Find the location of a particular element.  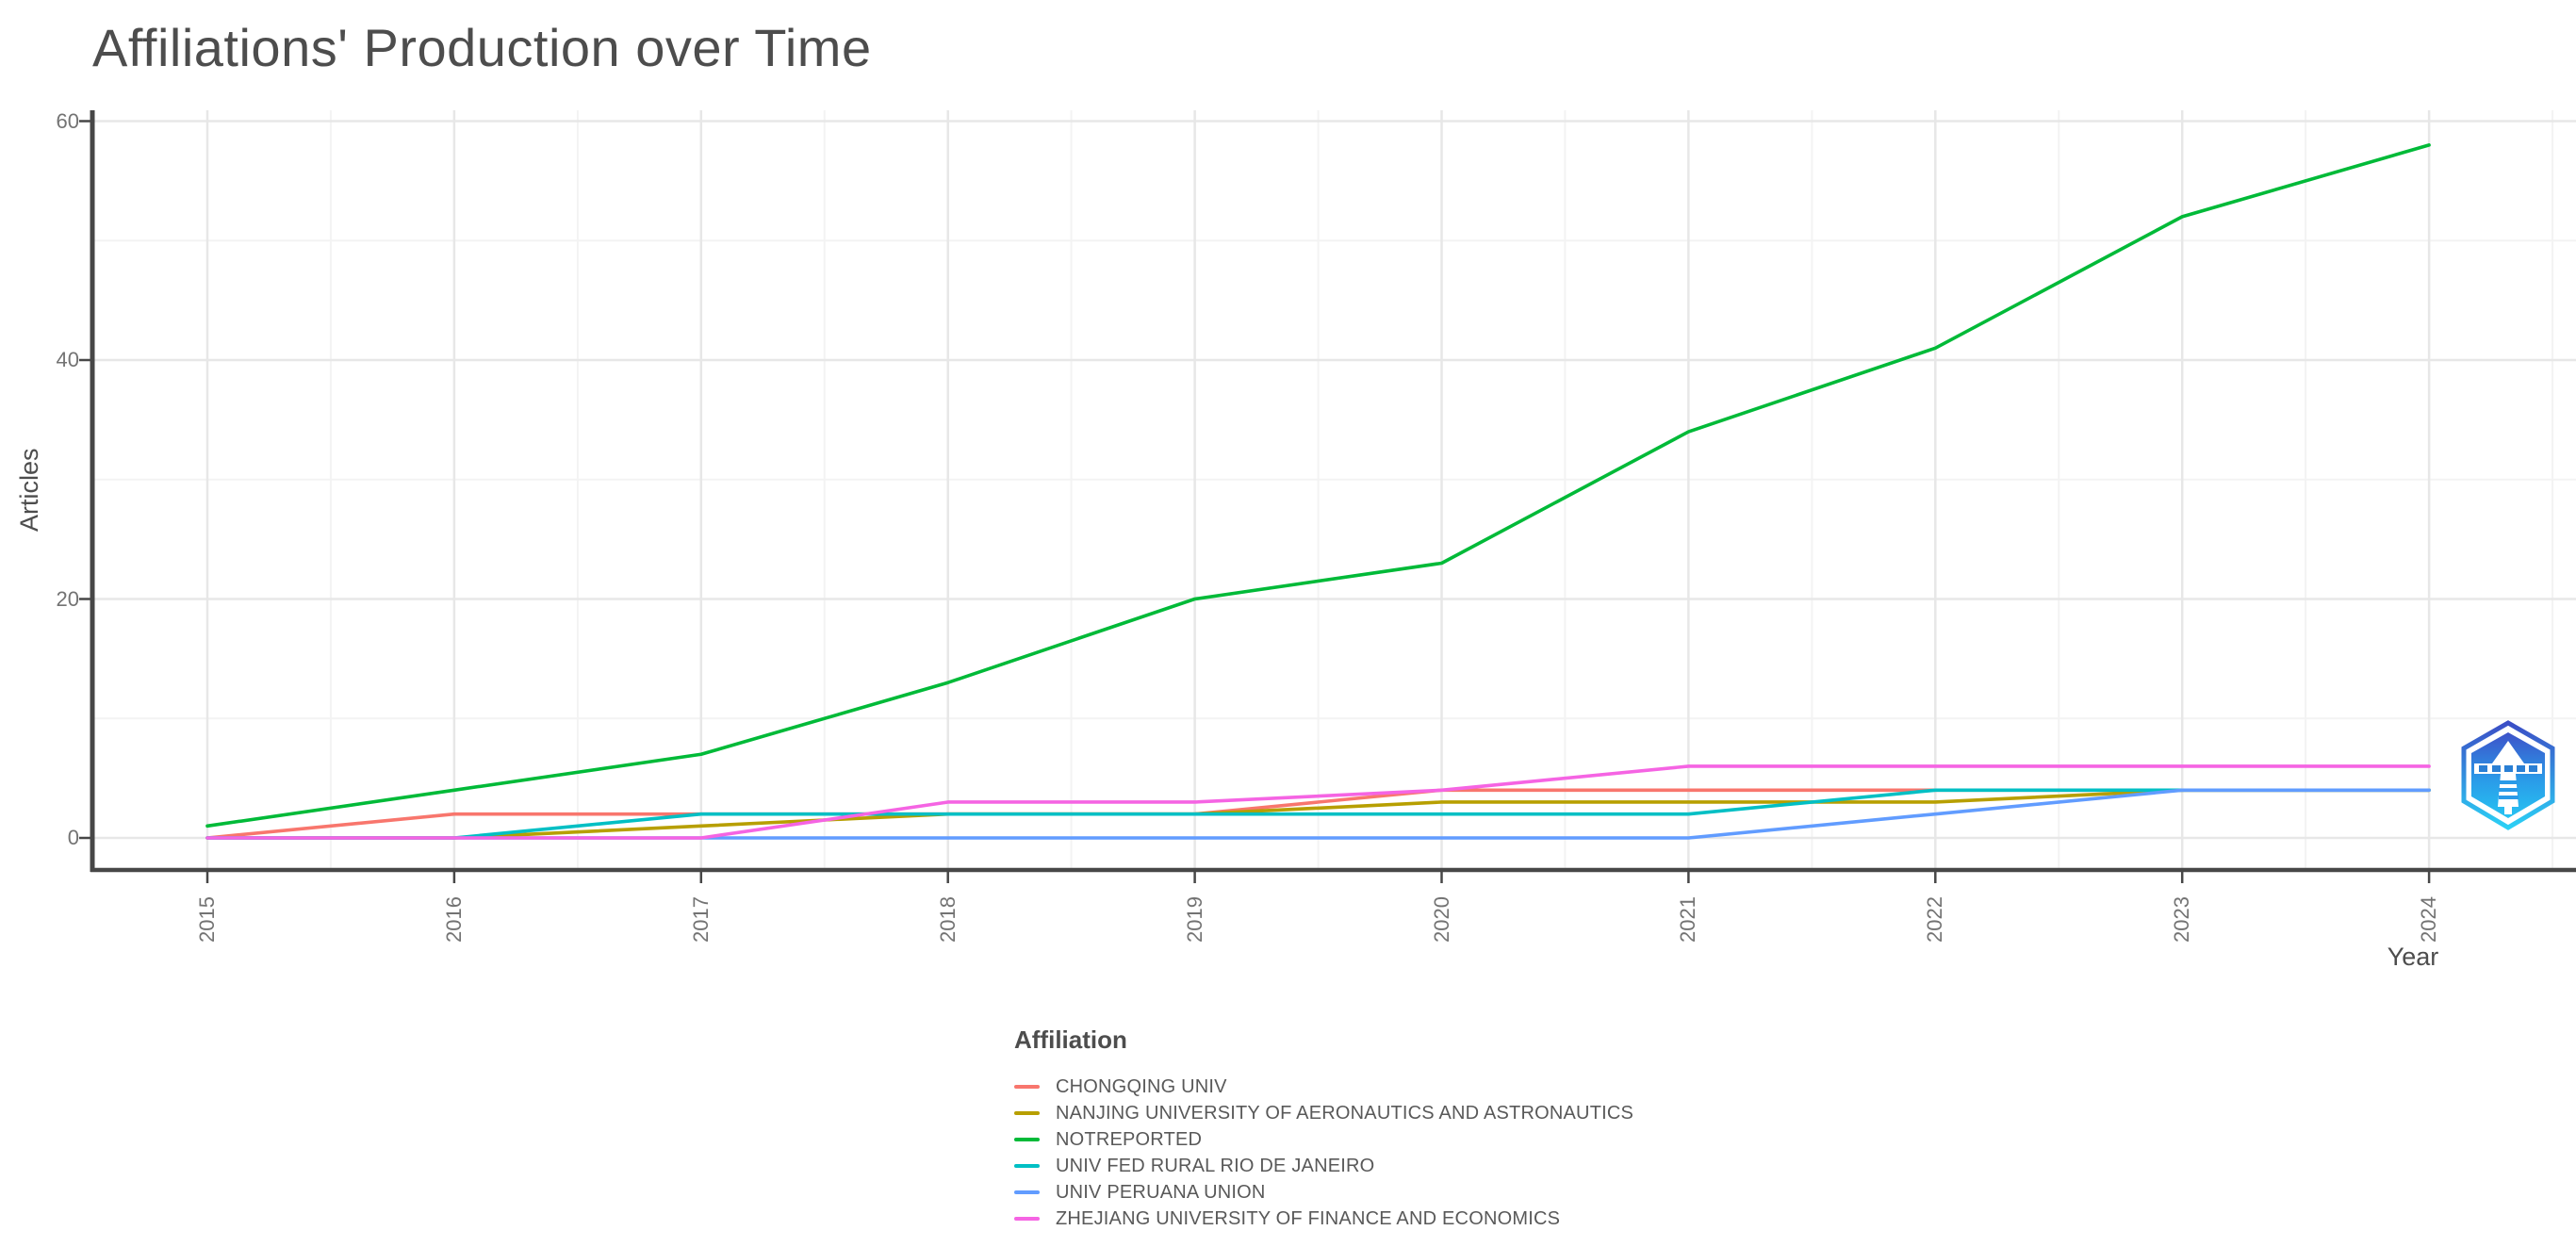

legend-item: UNIV FED RURAL RIO DE JANEIRO is located at coordinates (1323, 1166).